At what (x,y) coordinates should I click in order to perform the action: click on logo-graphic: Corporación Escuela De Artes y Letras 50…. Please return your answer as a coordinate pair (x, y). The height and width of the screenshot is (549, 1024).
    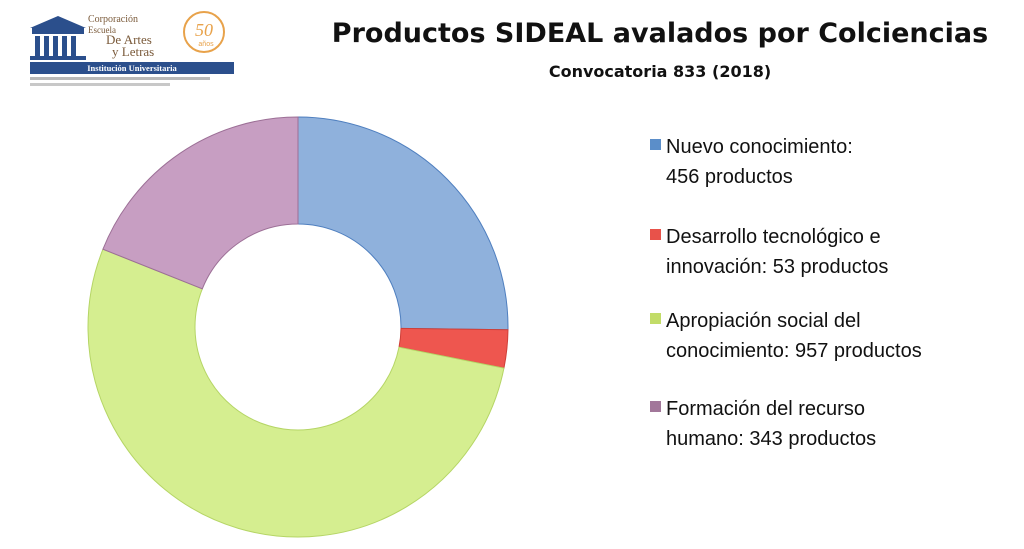
    Looking at the image, I should click on (132, 48).